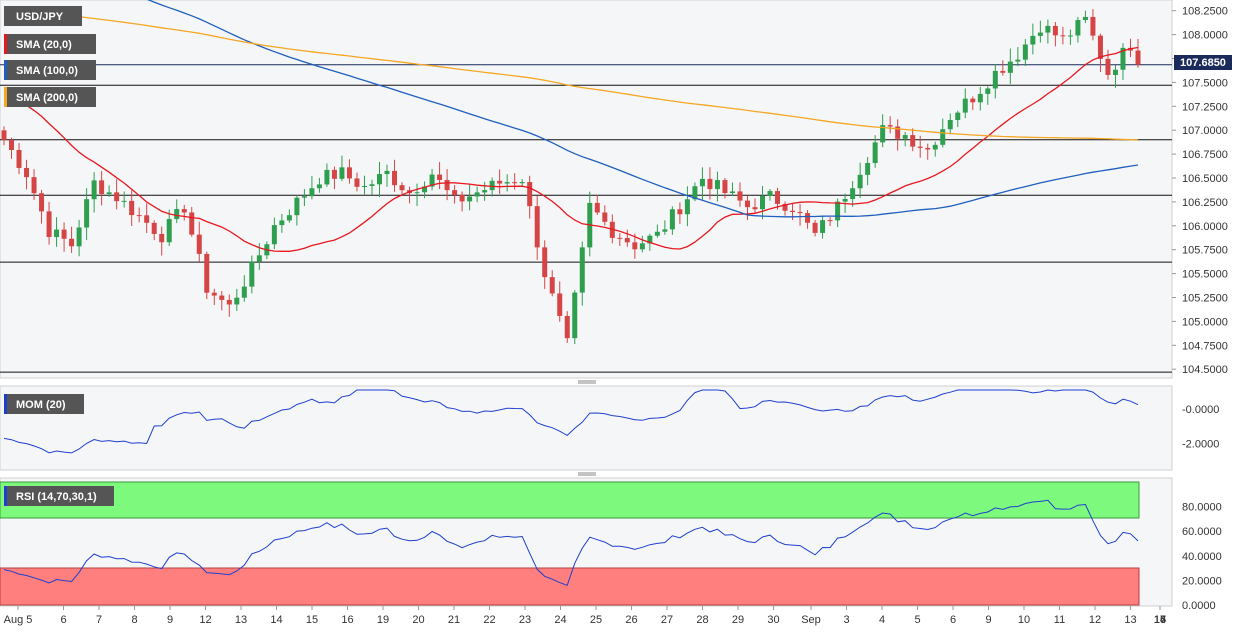 The image size is (1245, 632). I want to click on time-tick-label: 11, so click(1059, 620).